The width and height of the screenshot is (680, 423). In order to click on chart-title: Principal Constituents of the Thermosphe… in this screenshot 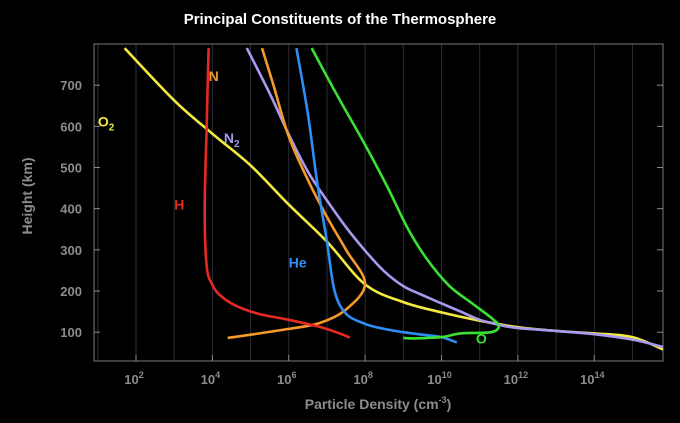, I will do `click(340, 19)`.